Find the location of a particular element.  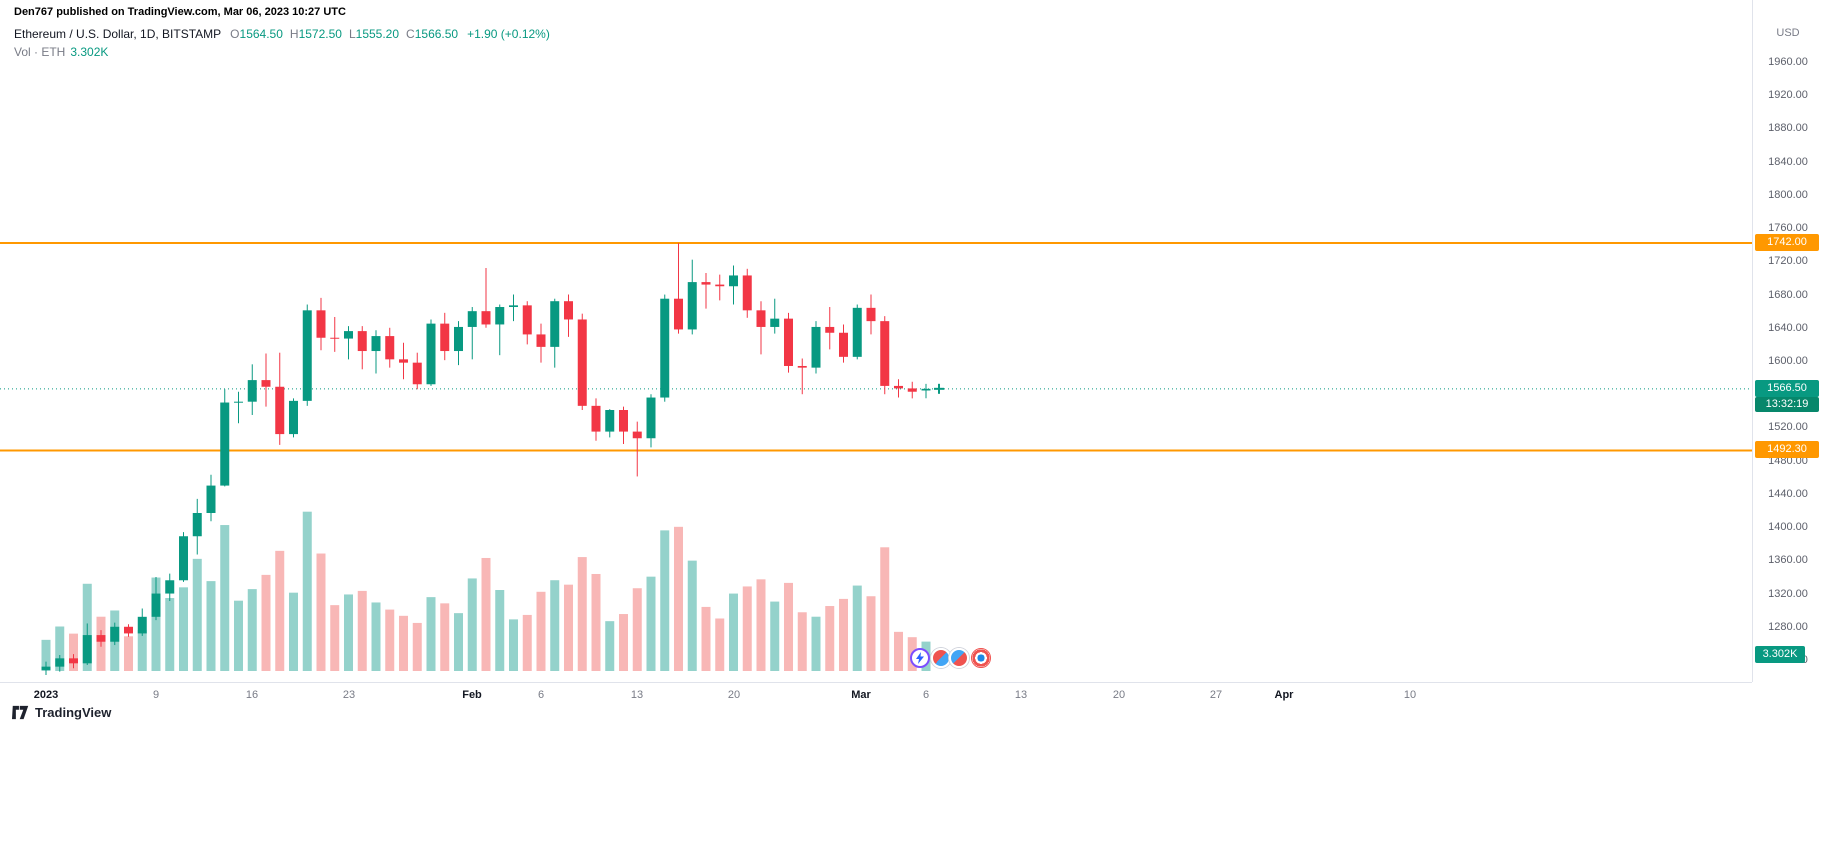

open-value: 1564.50 is located at coordinates (261, 34).